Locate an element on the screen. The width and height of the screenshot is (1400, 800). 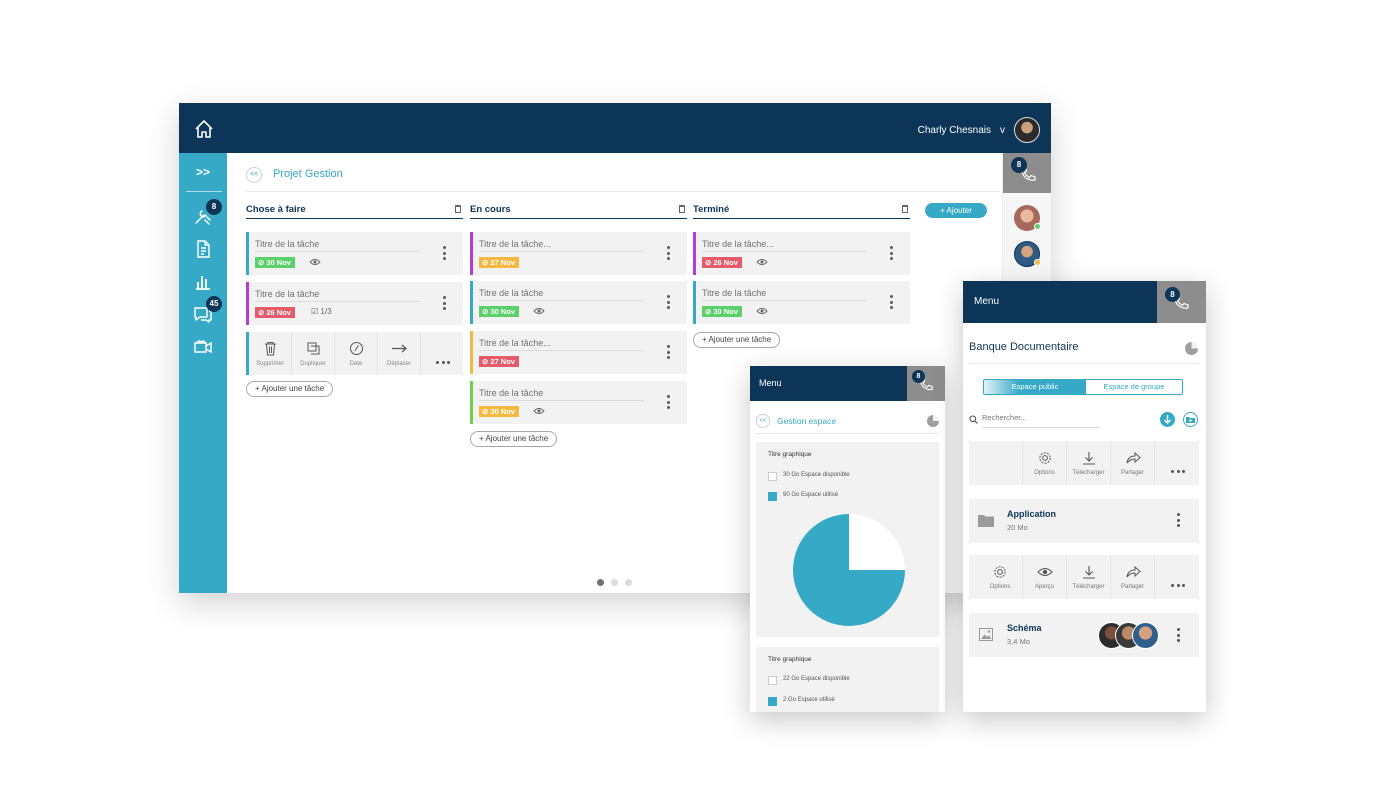
due-date-badge: ⊘ 30 Nov is located at coordinates (722, 311).